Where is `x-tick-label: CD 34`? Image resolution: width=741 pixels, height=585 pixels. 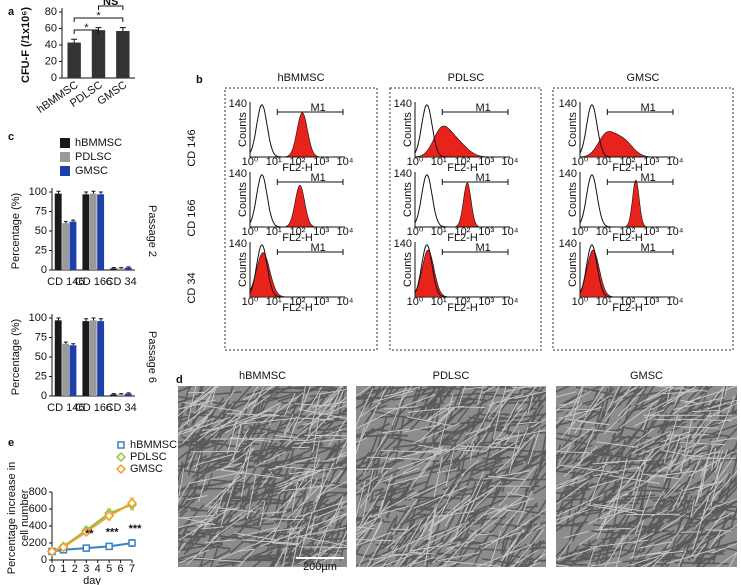
x-tick-label: CD 34 is located at coordinates (121, 282).